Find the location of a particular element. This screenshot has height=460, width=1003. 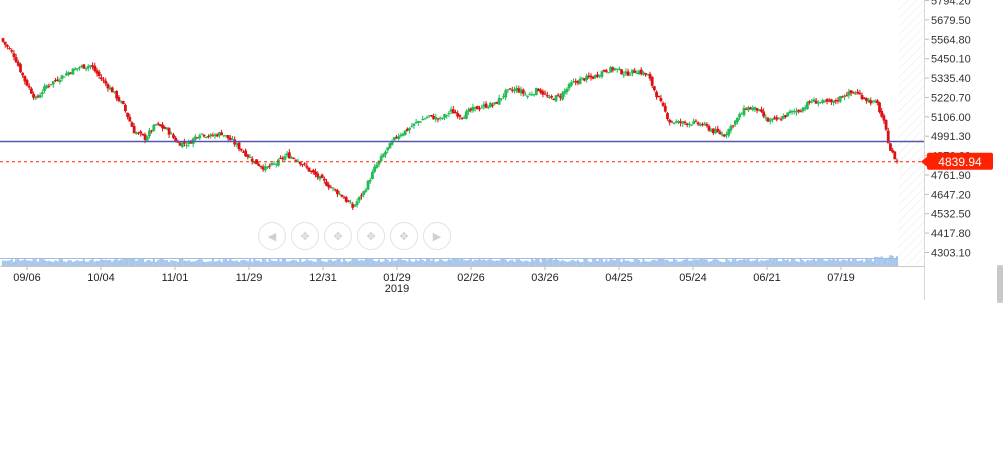

reset-zoom-icon: ✥ is located at coordinates (404, 236).